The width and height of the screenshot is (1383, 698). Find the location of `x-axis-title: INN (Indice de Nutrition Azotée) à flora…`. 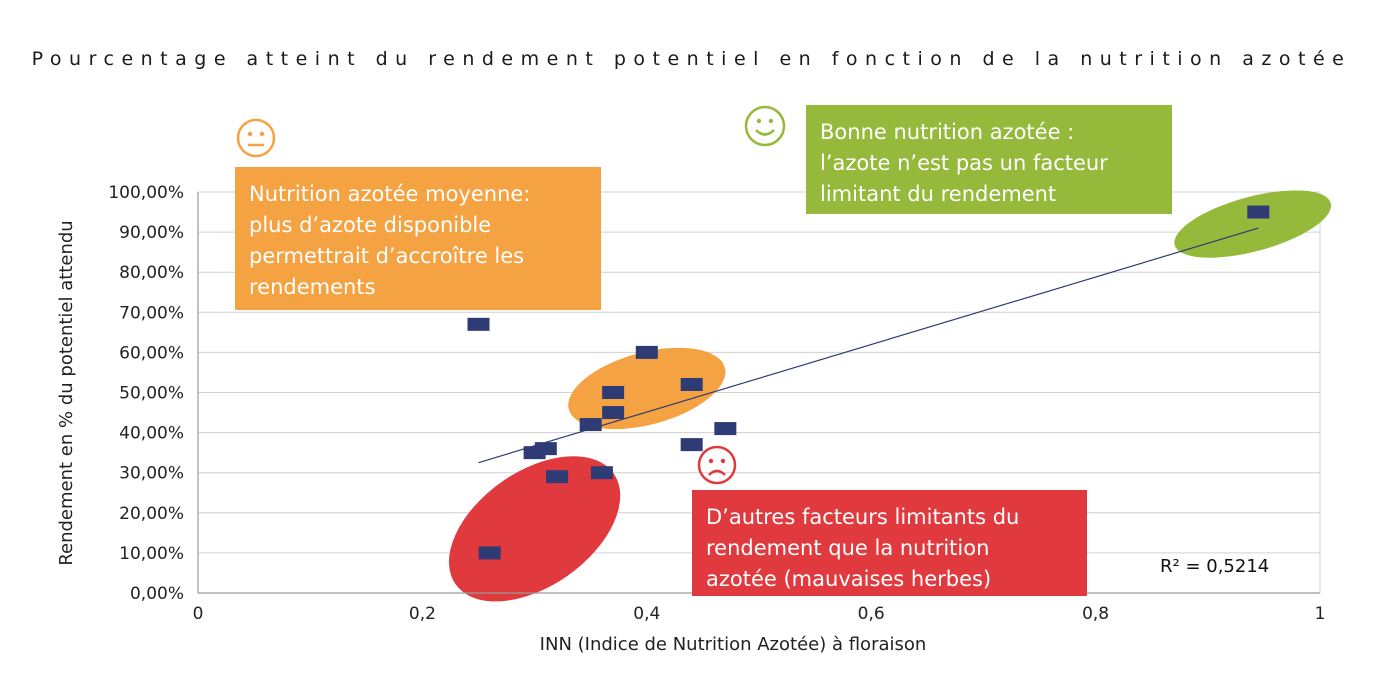

x-axis-title: INN (Indice de Nutrition Azotée) à flora… is located at coordinates (733, 644).